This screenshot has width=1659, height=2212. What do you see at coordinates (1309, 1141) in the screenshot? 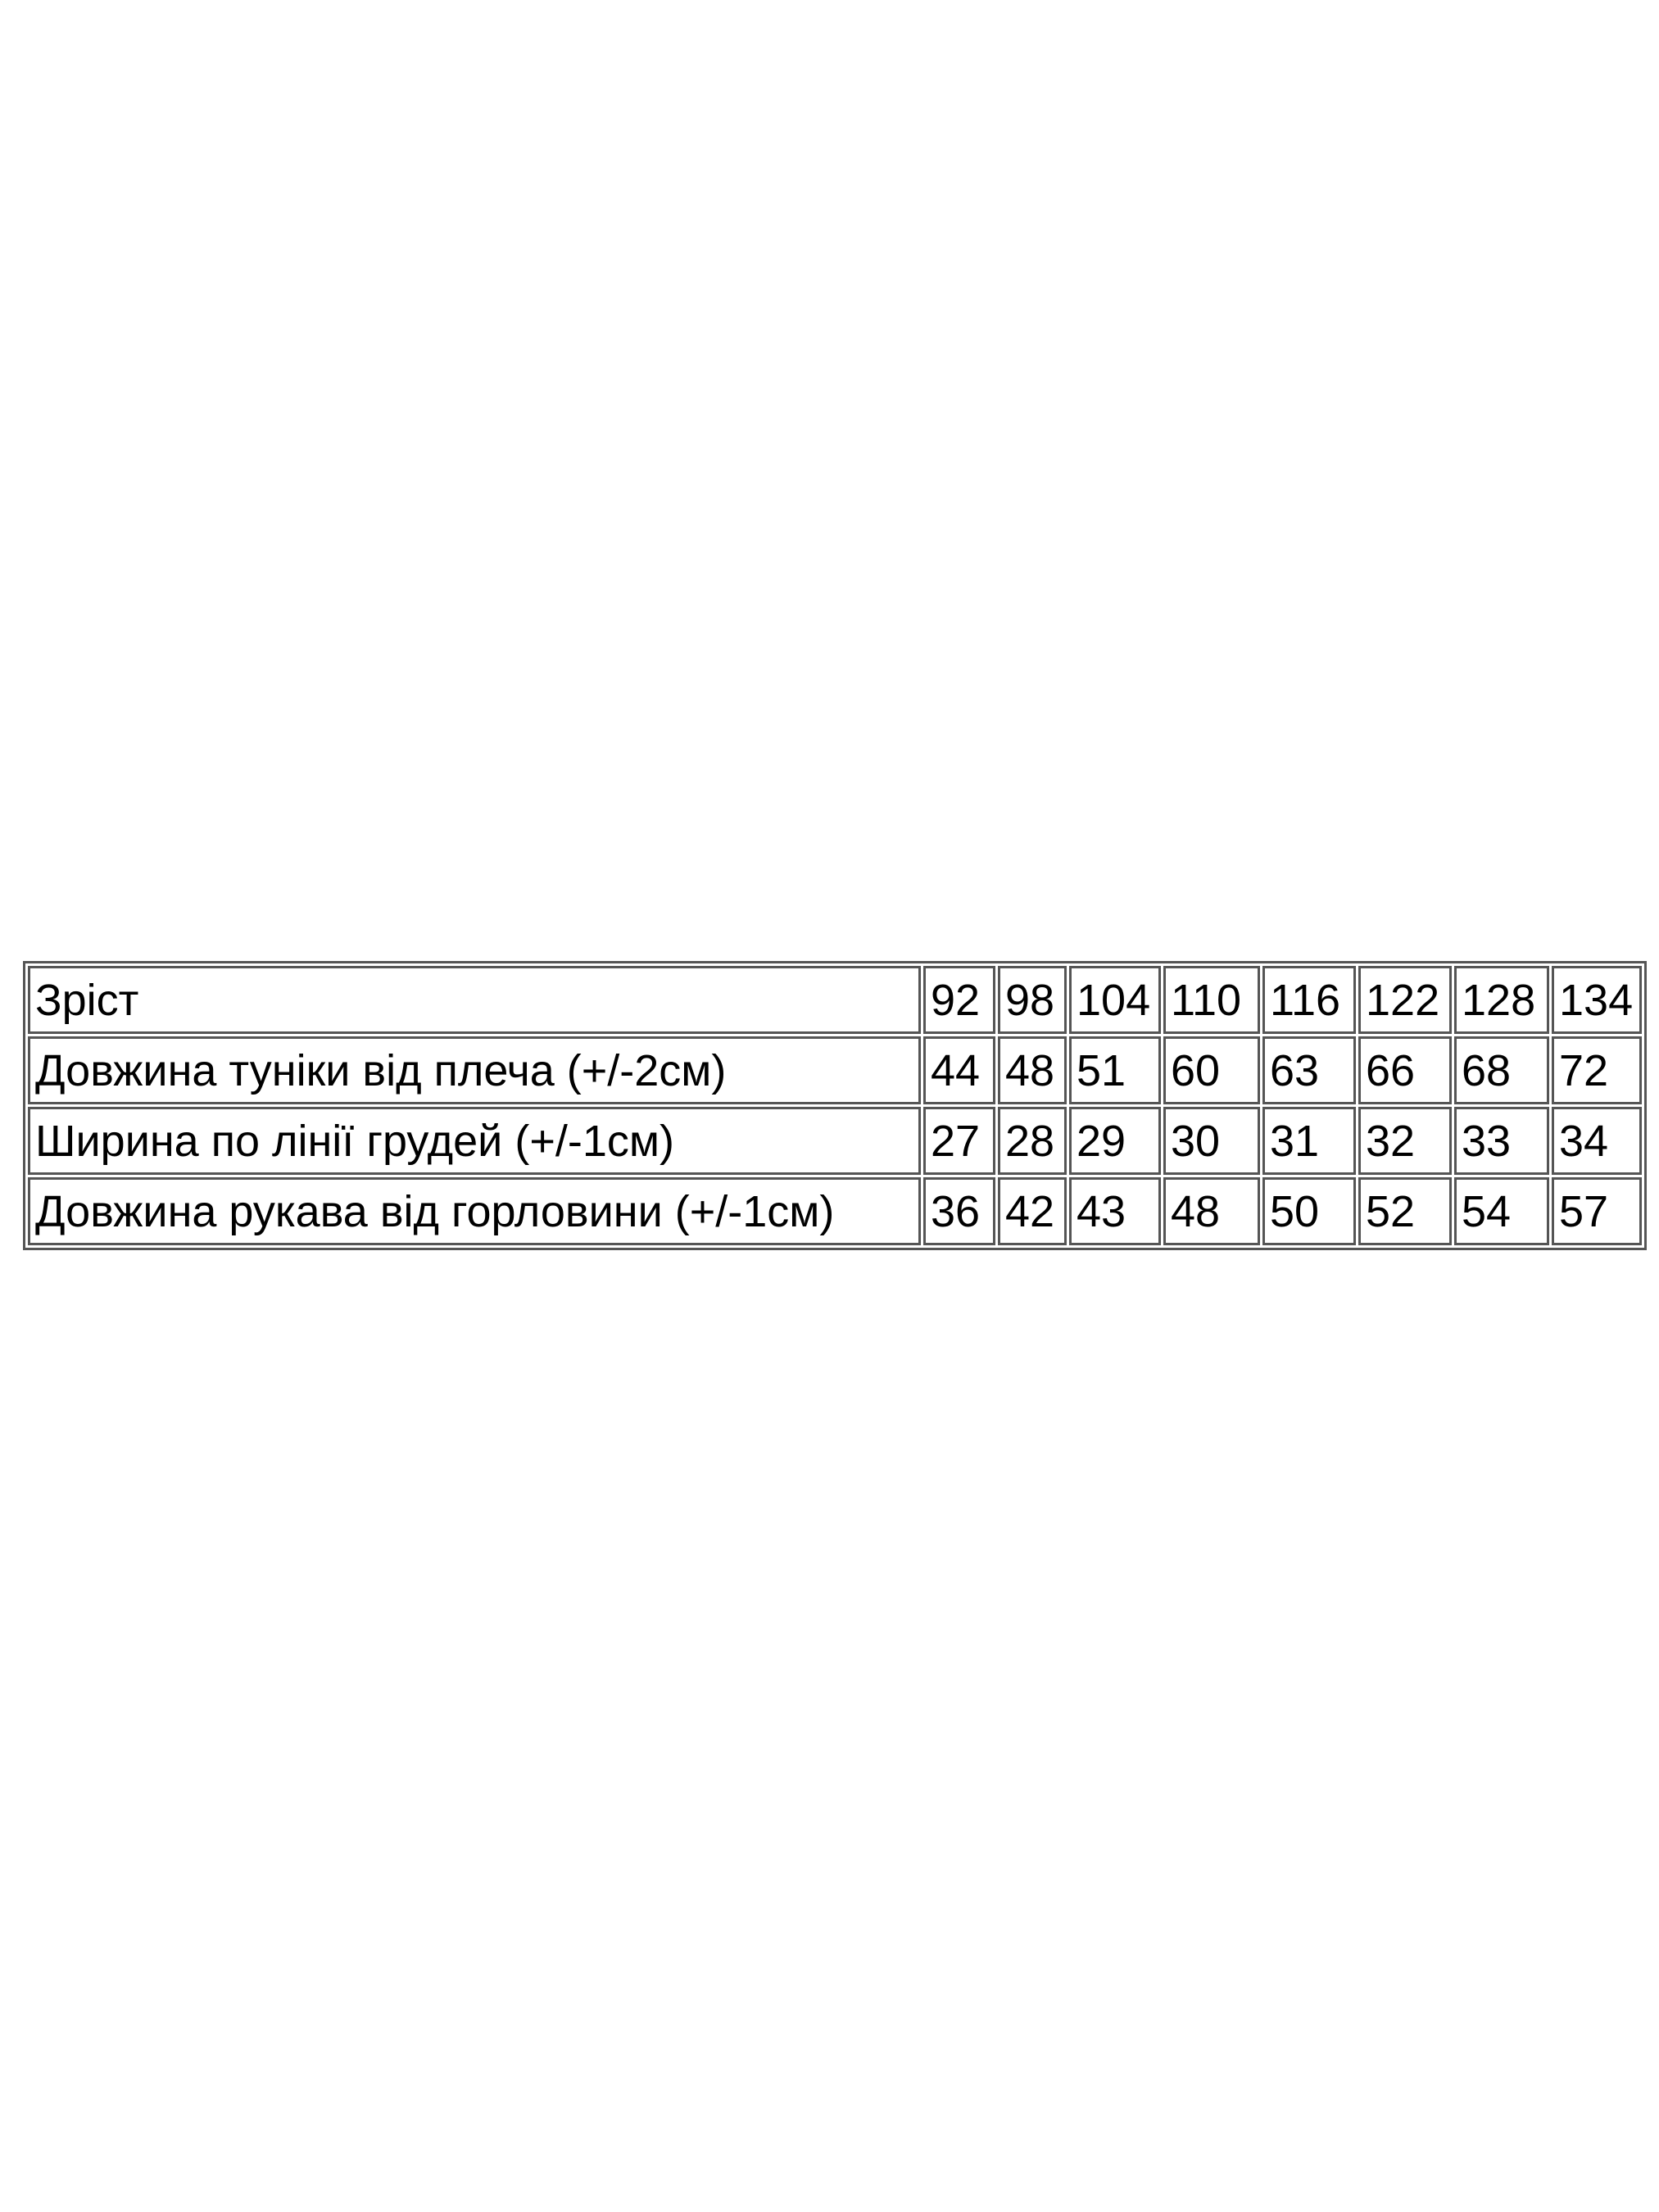
I see `value-cell: 31` at bounding box center [1309, 1141].